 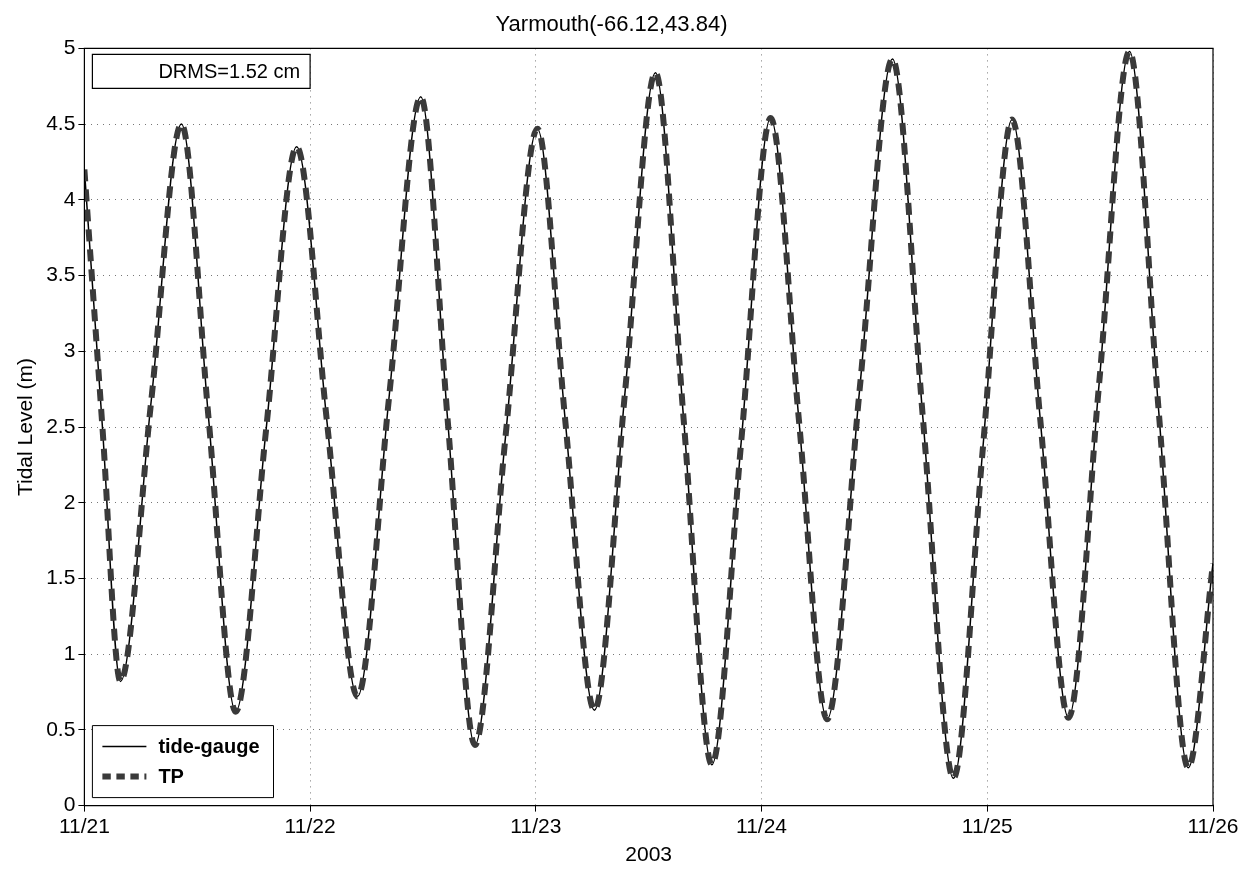 What do you see at coordinates (61, 122) in the screenshot?
I see `y-tick-label: 4.5` at bounding box center [61, 122].